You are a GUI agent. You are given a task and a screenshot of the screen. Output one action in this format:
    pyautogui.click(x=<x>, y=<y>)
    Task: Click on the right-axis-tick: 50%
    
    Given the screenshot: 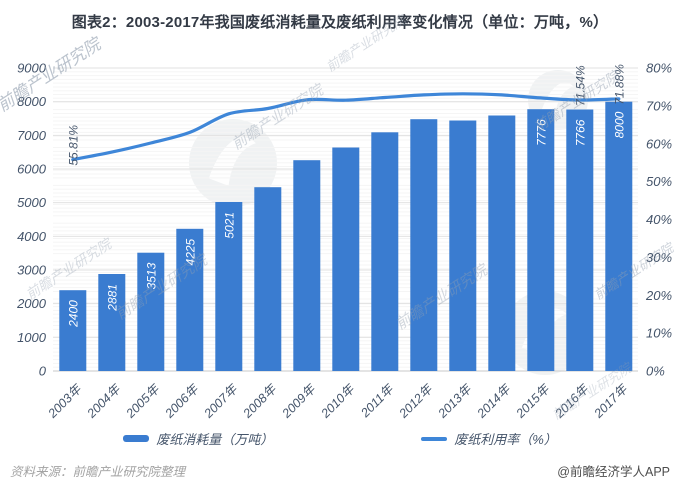 What is the action you would take?
    pyautogui.click(x=659, y=181)
    